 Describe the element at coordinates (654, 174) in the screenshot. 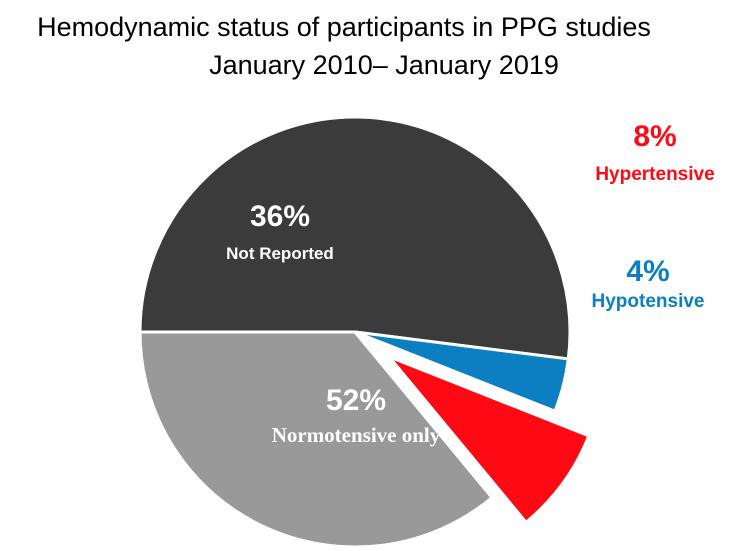

I see `data-label-category-hypertensive: Hypertensive` at that location.